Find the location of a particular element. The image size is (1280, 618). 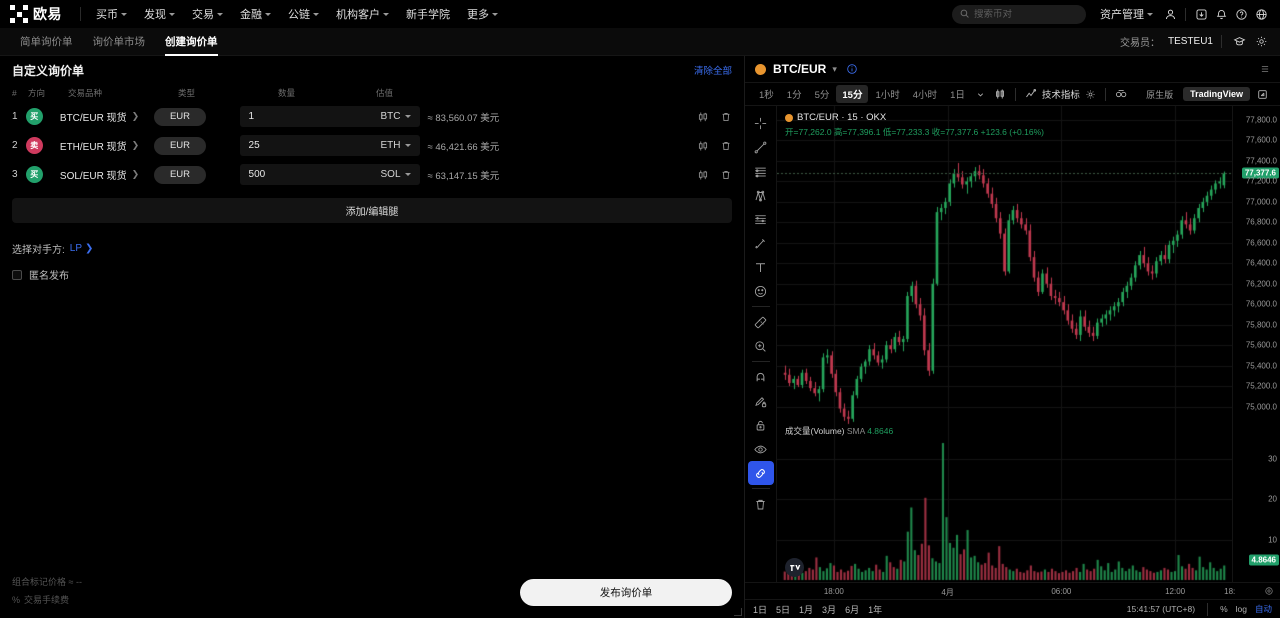

emoji-icon is located at coordinates (761, 291).